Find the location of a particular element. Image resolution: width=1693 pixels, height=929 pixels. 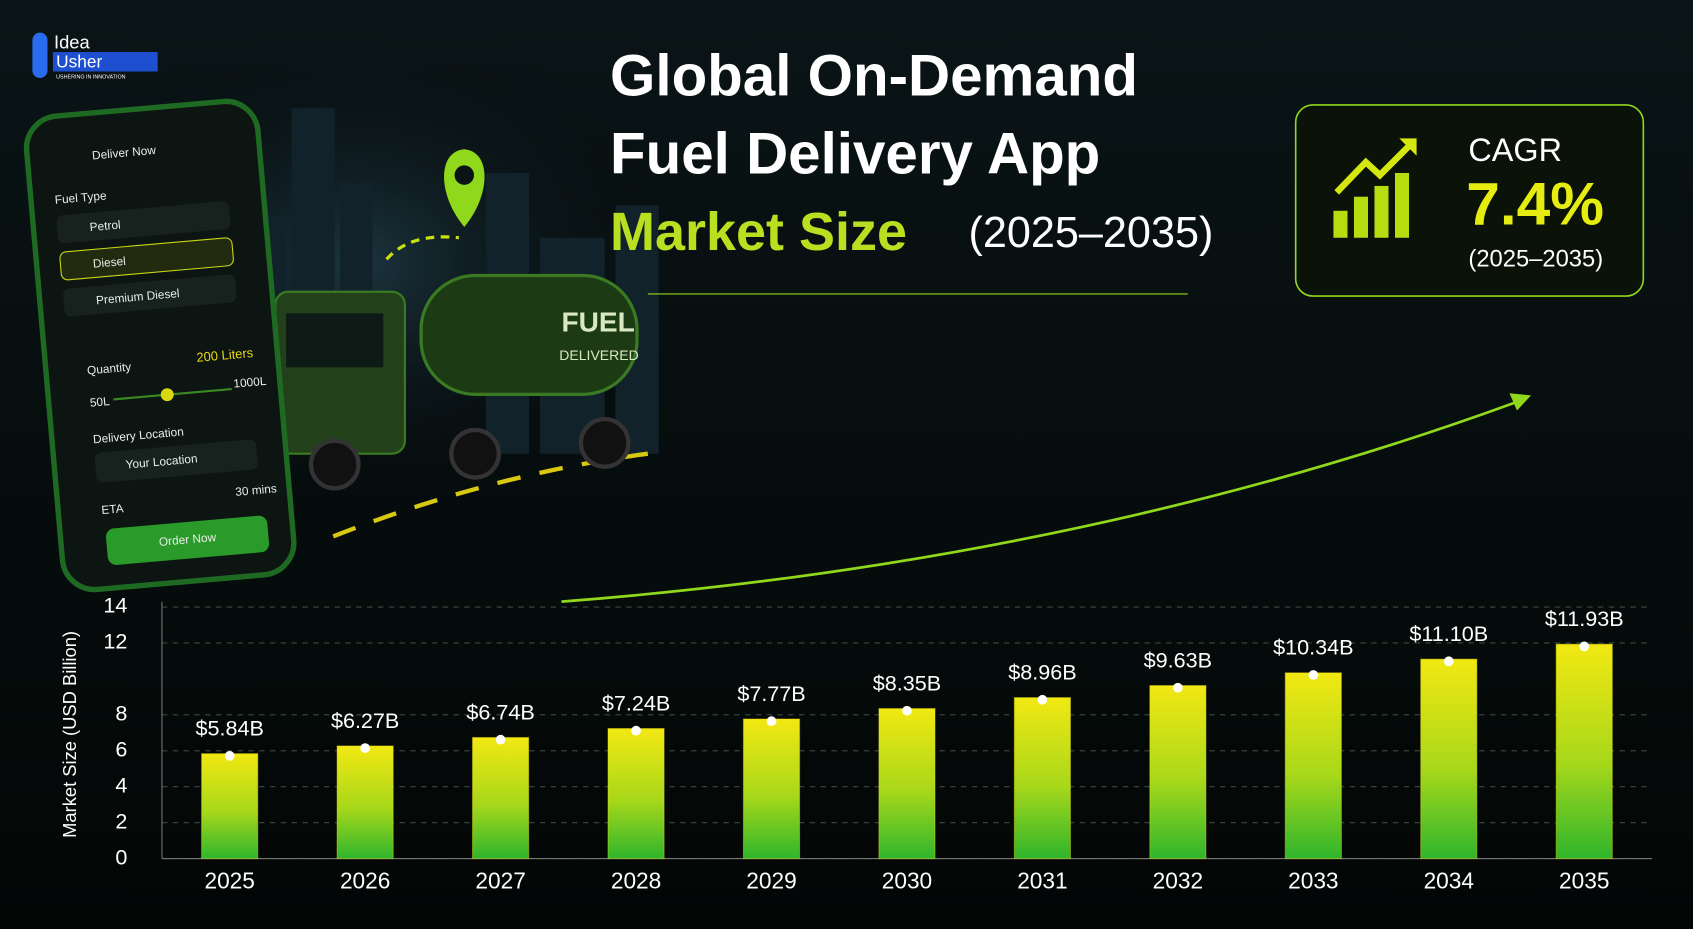

order-button is located at coordinates (187, 540).